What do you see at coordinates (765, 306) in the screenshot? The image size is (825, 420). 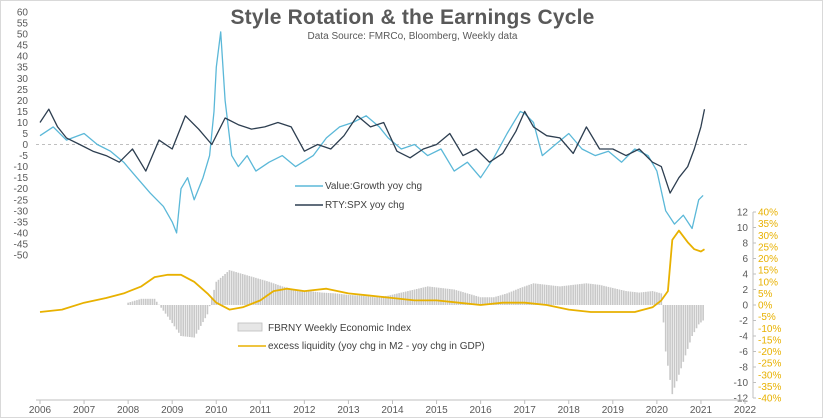 I see `percent-tick-label: 0%` at bounding box center [765, 306].